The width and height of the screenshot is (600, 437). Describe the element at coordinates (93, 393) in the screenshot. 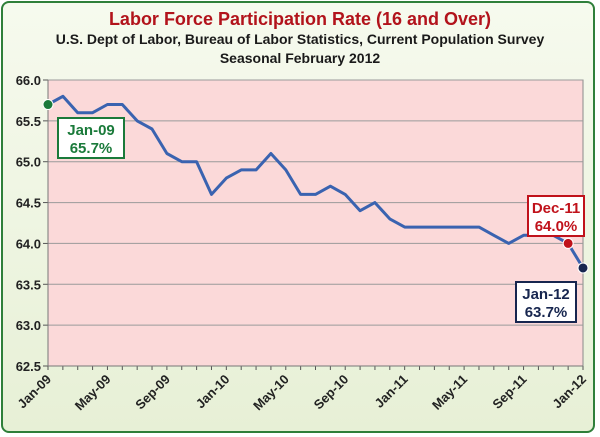

I see `x-tick-label: May-09` at that location.